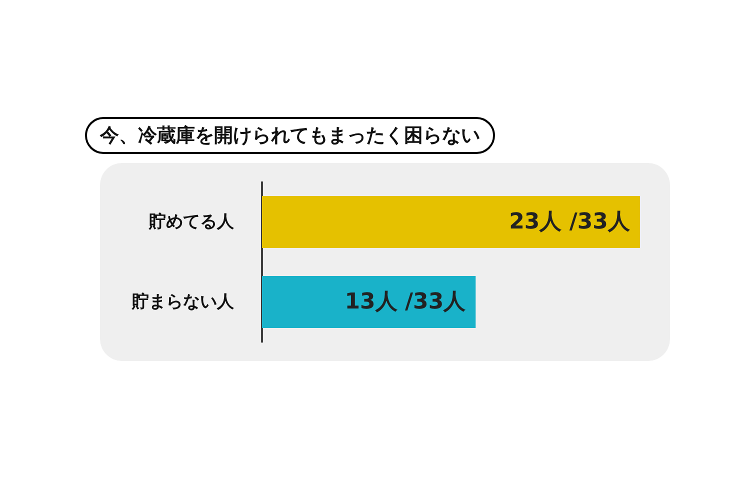  Describe the element at coordinates (183, 302) in the screenshot. I see `y-tick-label: 貯まらない人` at that location.